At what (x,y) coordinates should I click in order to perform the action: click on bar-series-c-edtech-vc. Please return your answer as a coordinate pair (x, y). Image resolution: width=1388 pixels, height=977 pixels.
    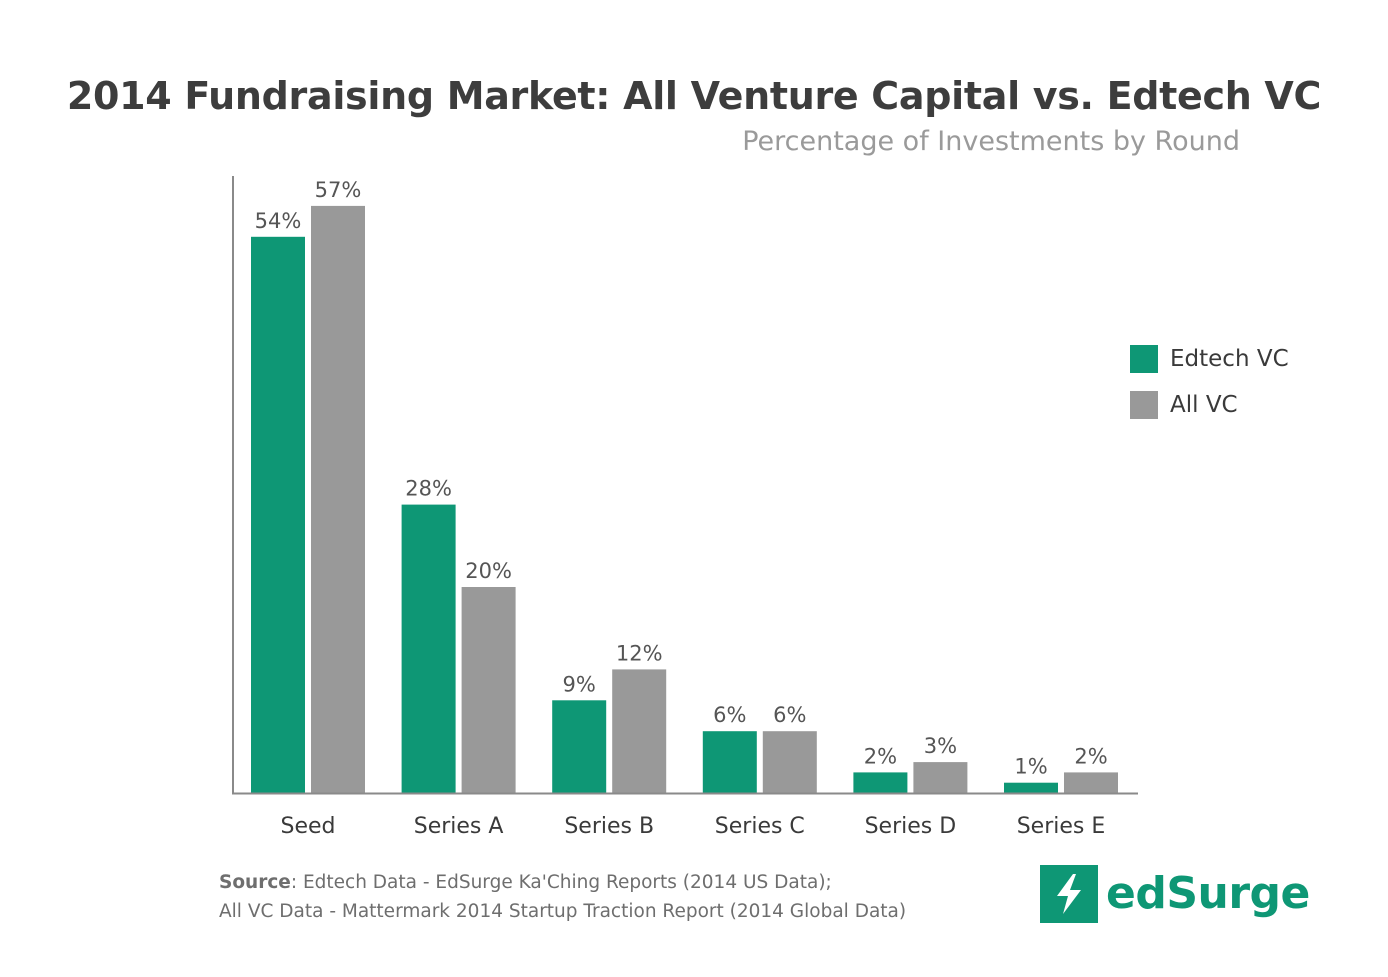
    Looking at the image, I should click on (729, 762).